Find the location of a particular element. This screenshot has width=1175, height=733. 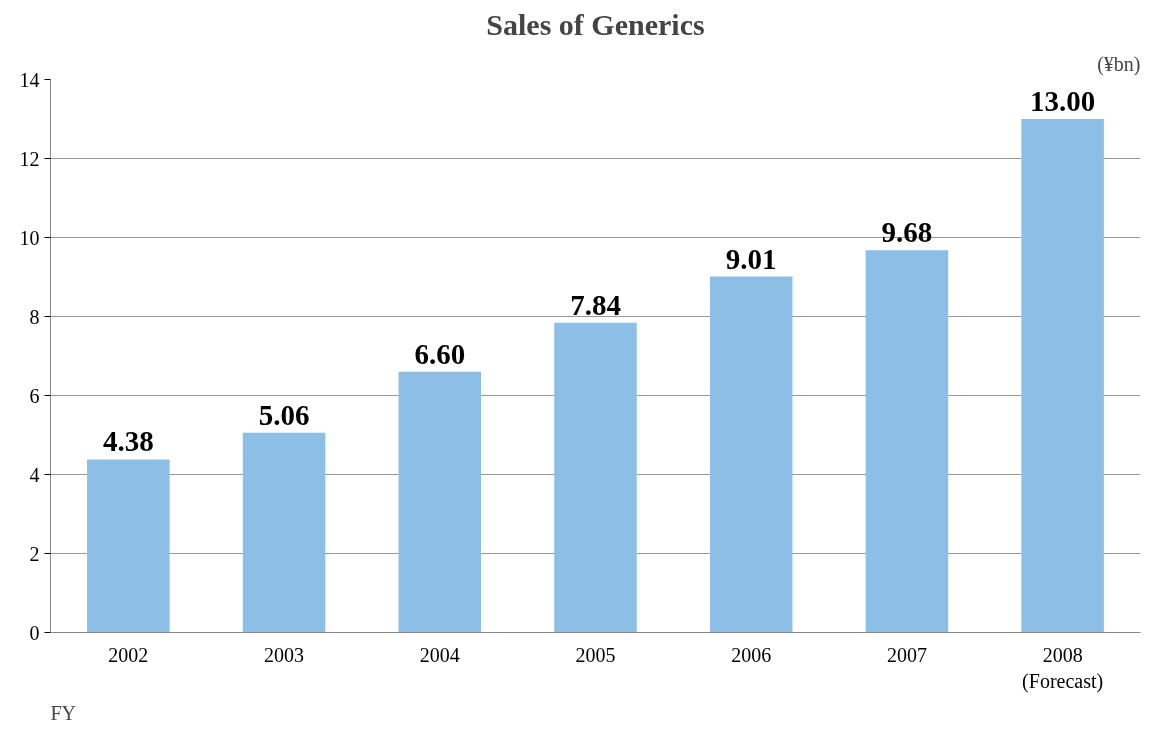

data-label: 7.84 is located at coordinates (595, 304).